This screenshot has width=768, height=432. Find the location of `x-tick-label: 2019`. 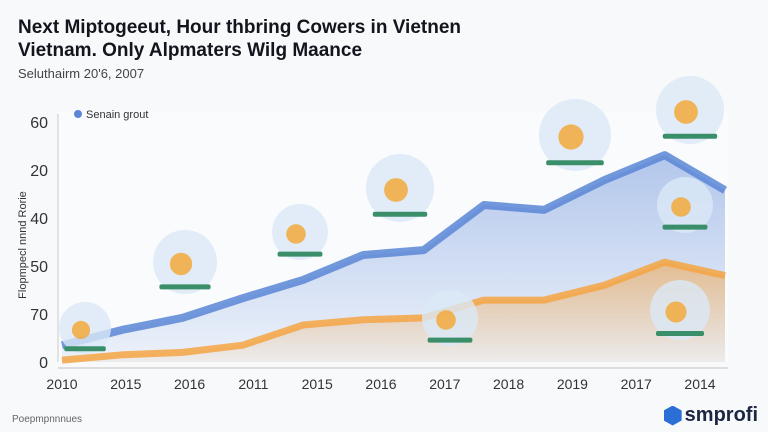

x-tick-label: 2019 is located at coordinates (572, 384).